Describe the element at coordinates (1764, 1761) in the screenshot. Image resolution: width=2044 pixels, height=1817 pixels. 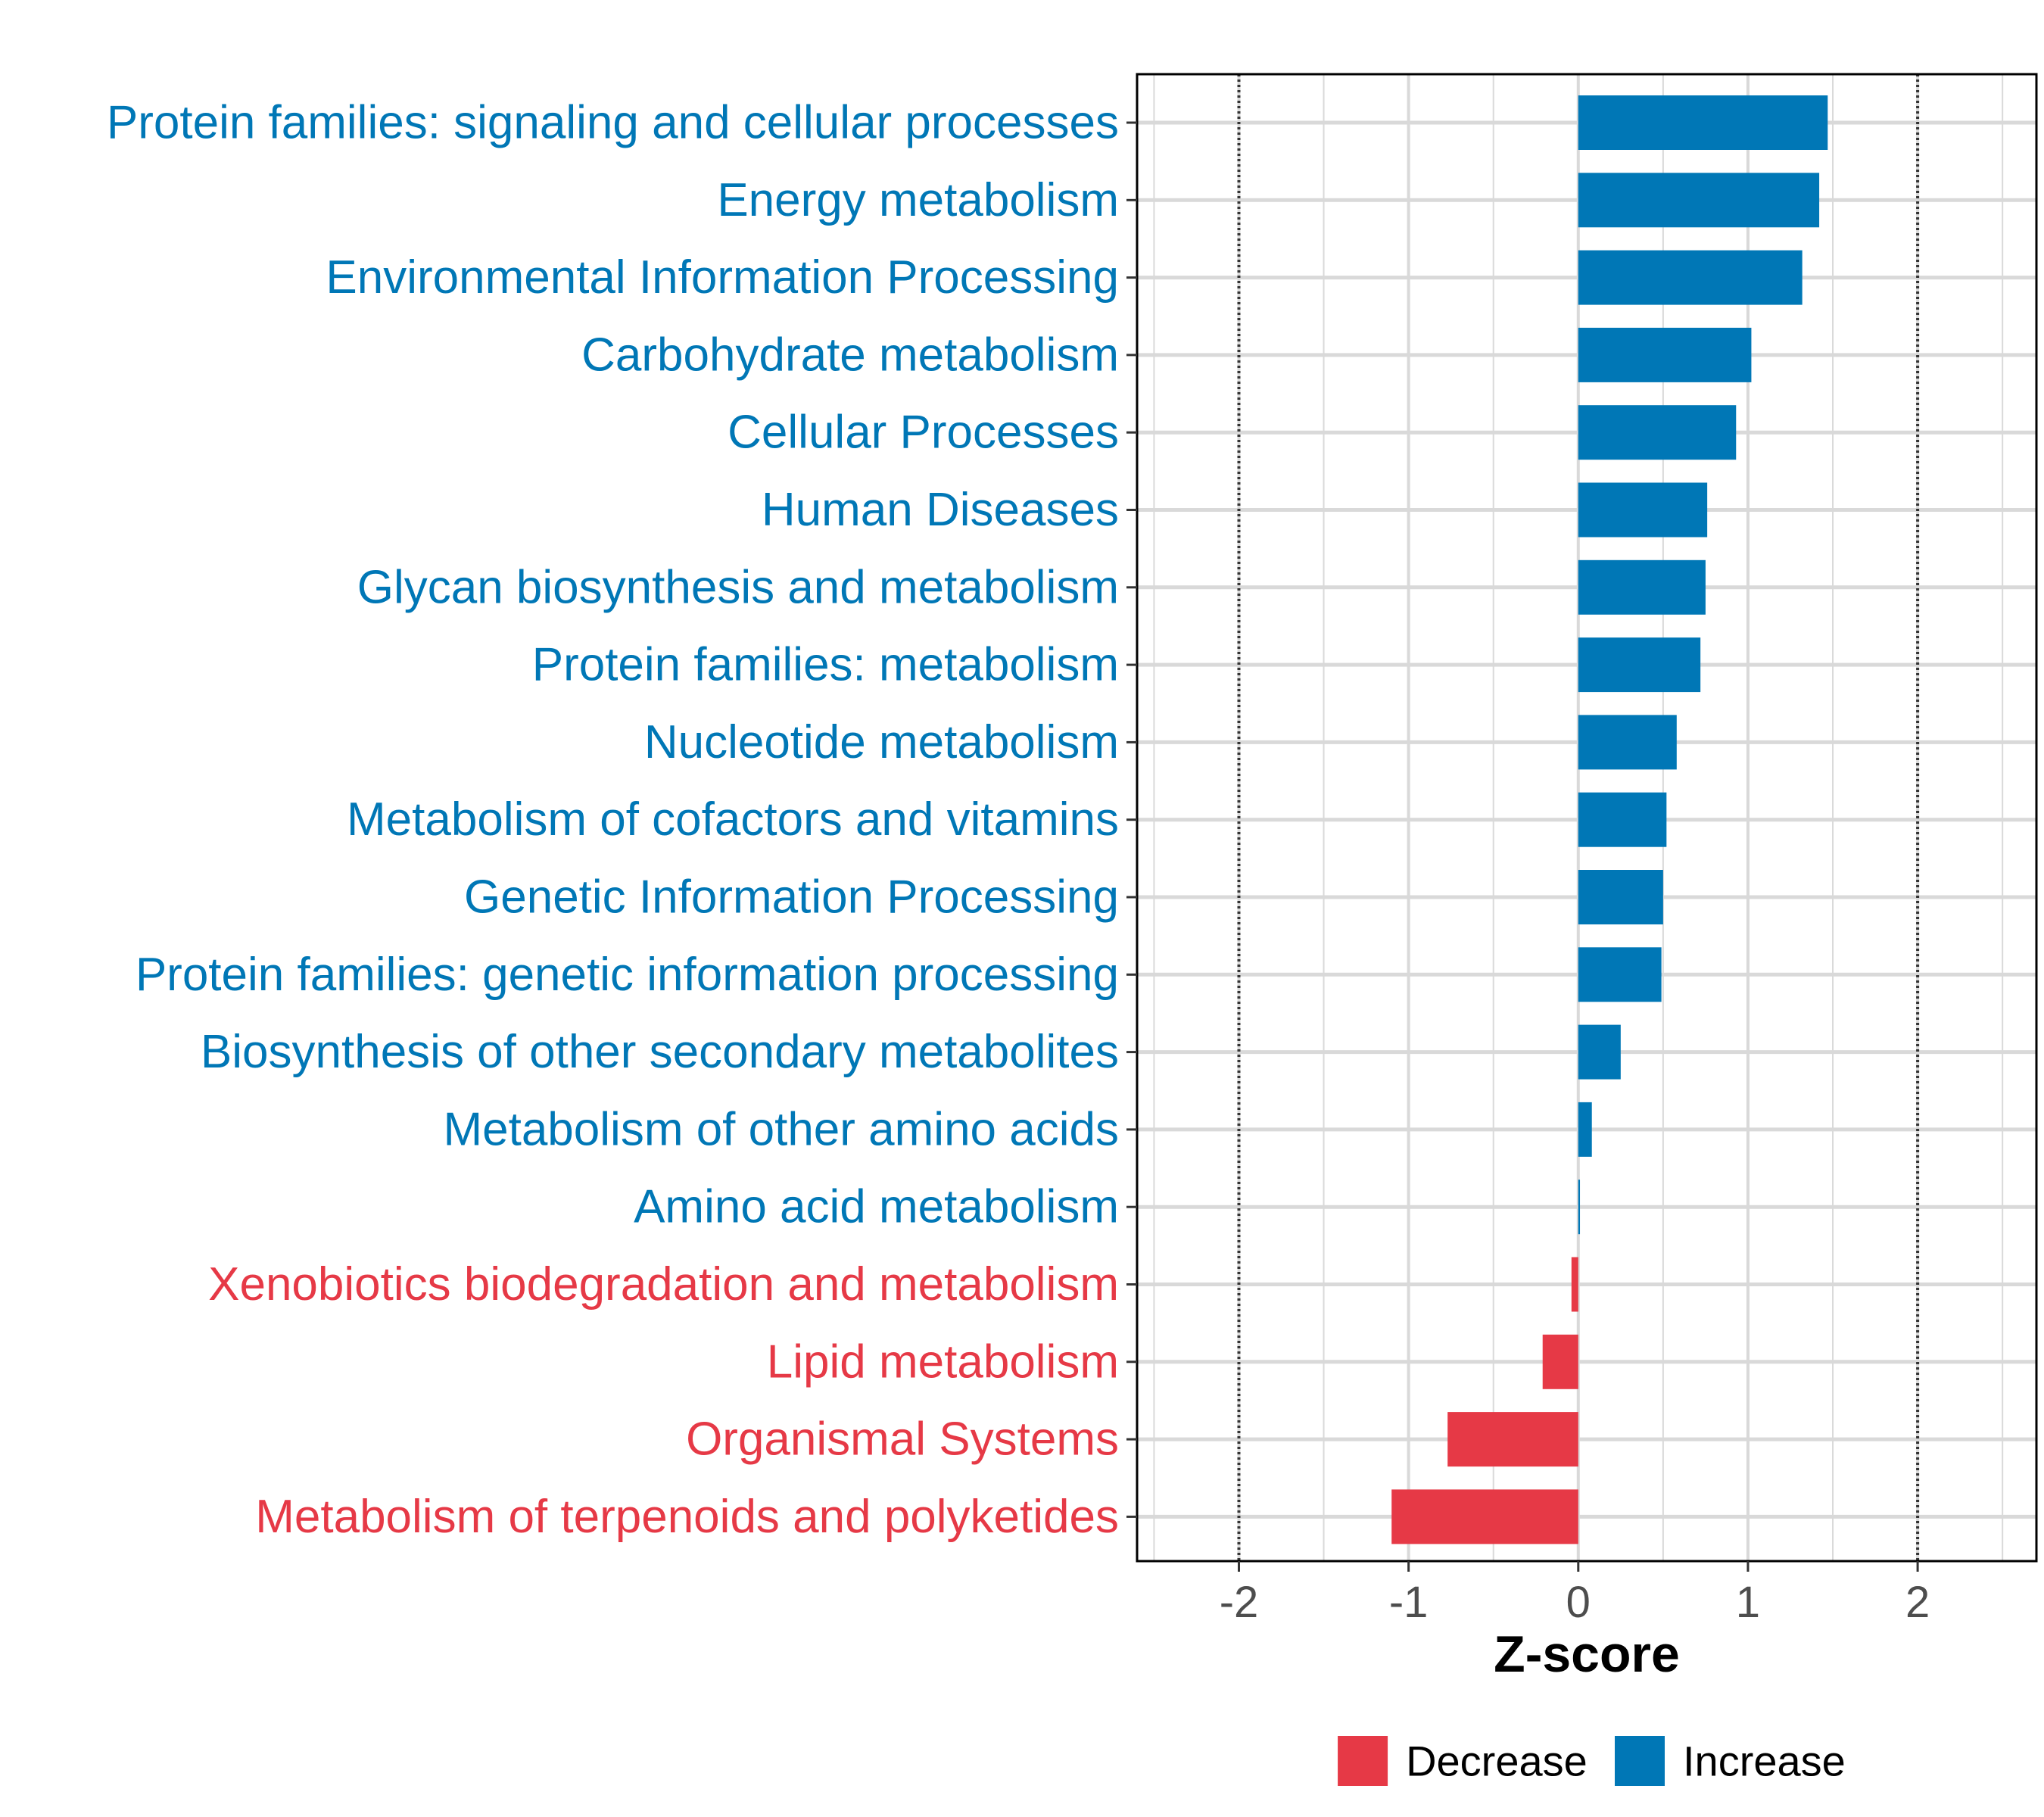
I see `legend-label-increase: Increase` at that location.